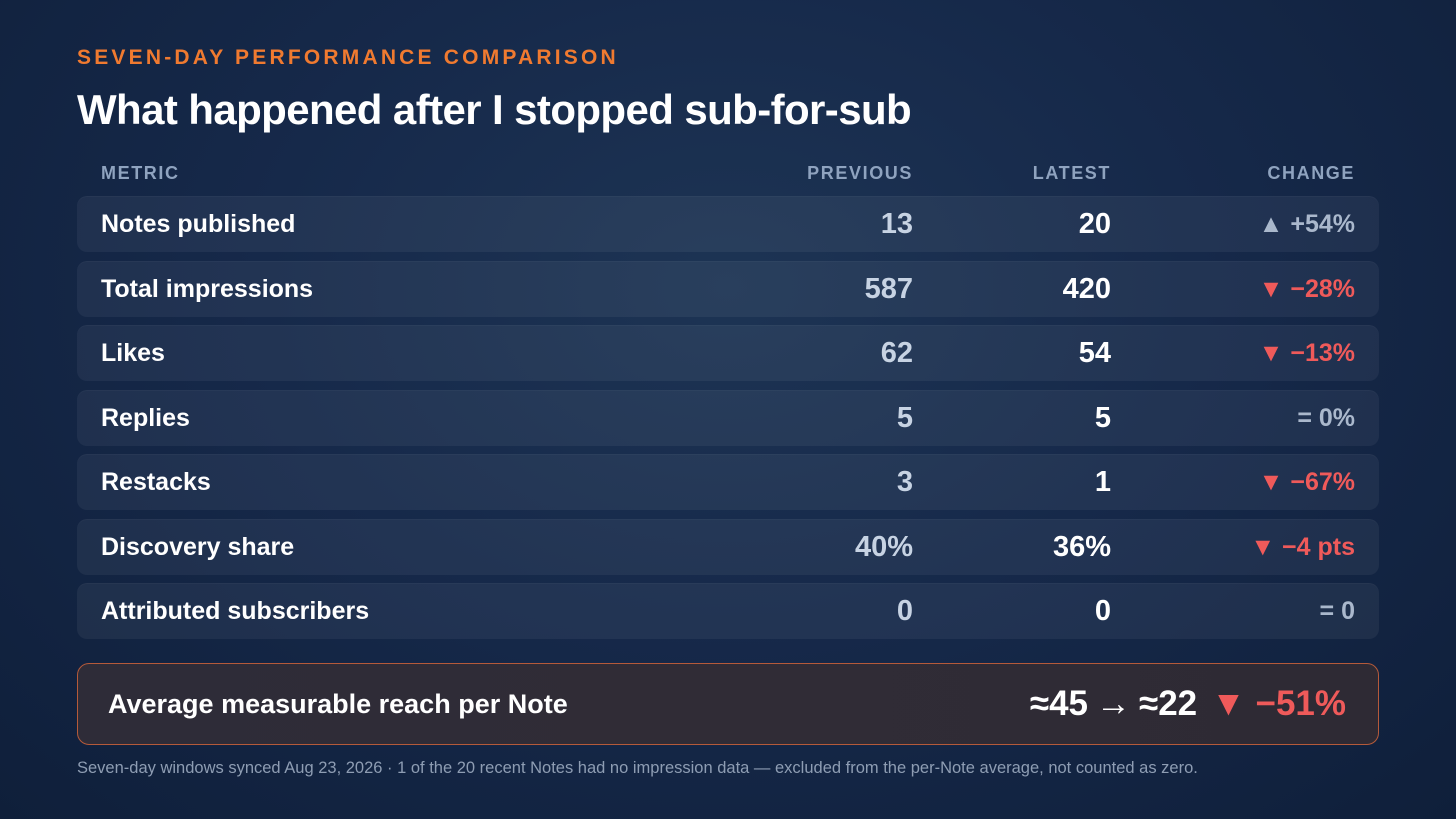  I want to click on previous-value: 13, so click(896, 224).